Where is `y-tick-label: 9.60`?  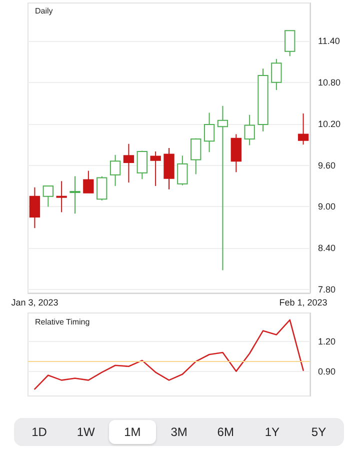 y-tick-label: 9.60 is located at coordinates (327, 165).